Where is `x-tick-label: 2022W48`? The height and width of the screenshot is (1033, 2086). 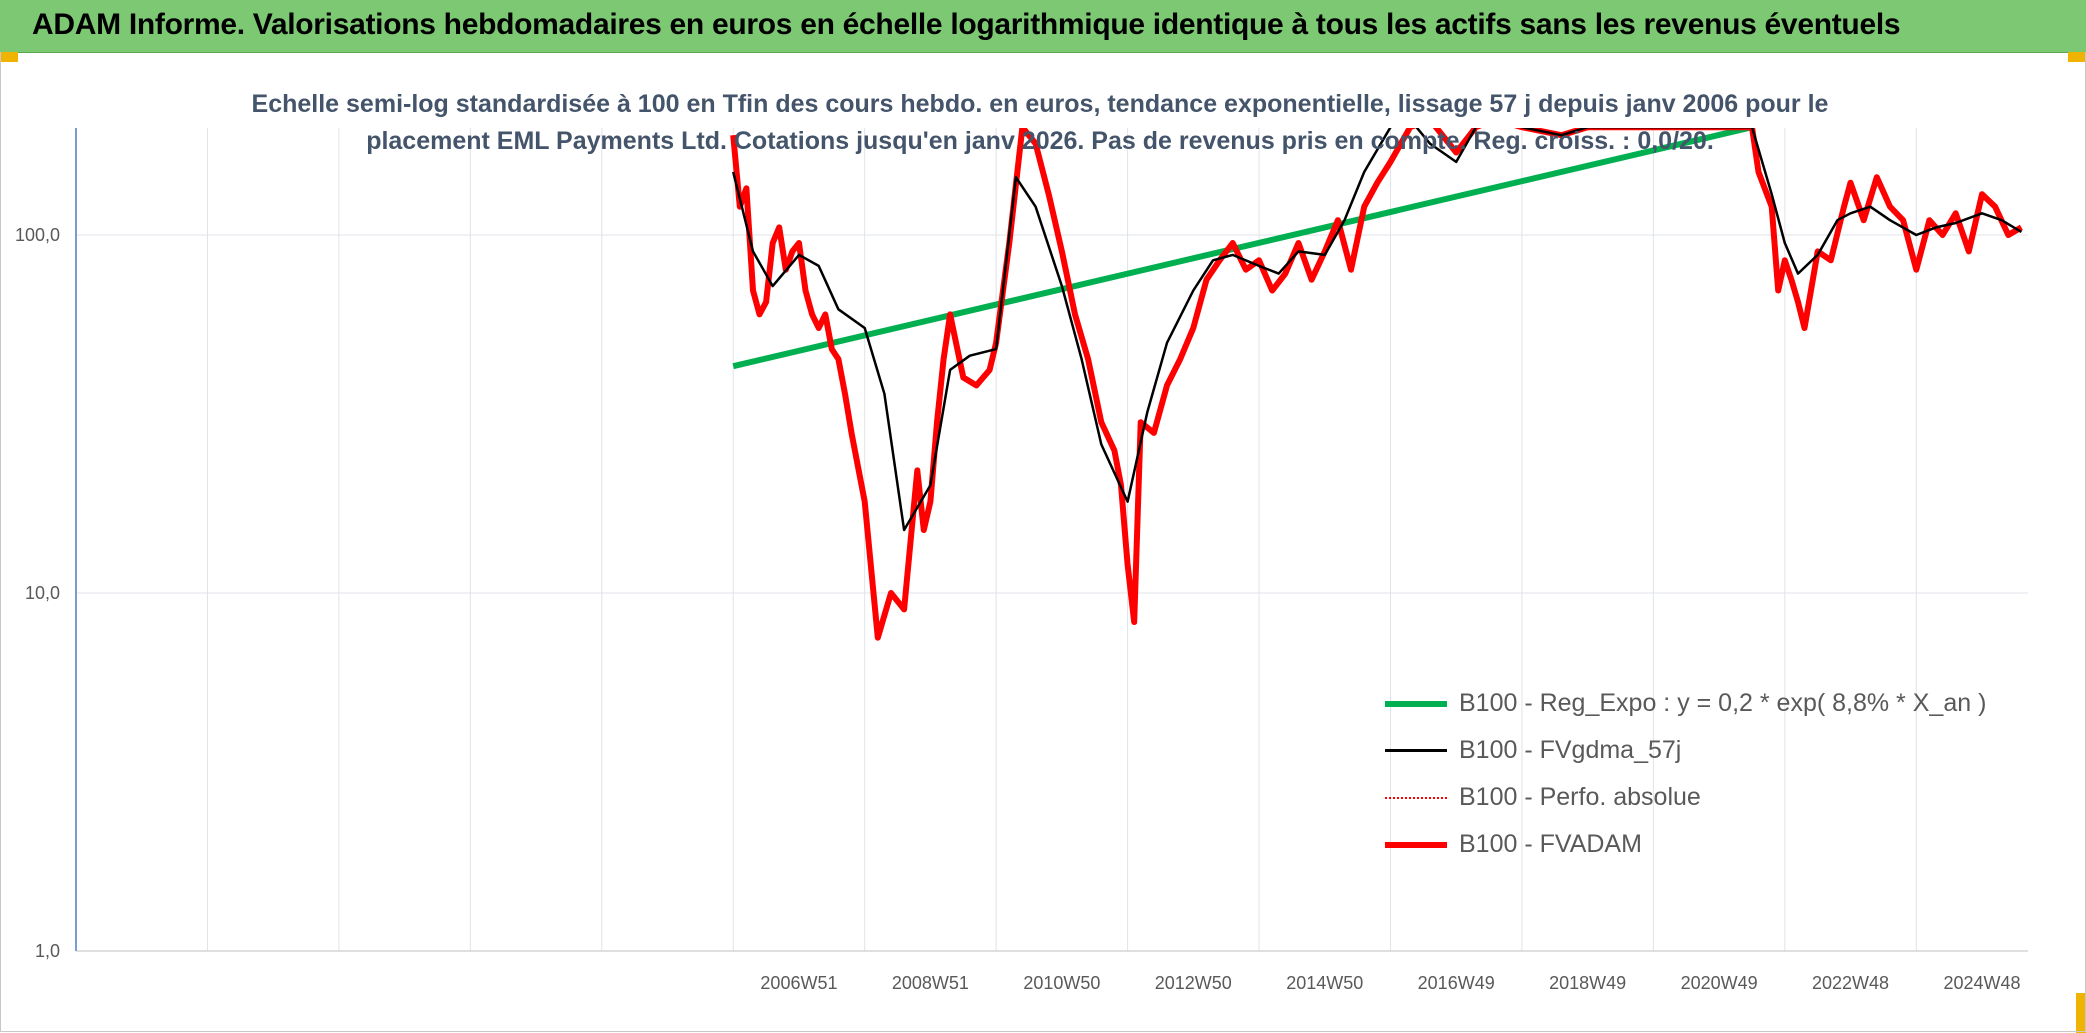 x-tick-label: 2022W48 is located at coordinates (1850, 983).